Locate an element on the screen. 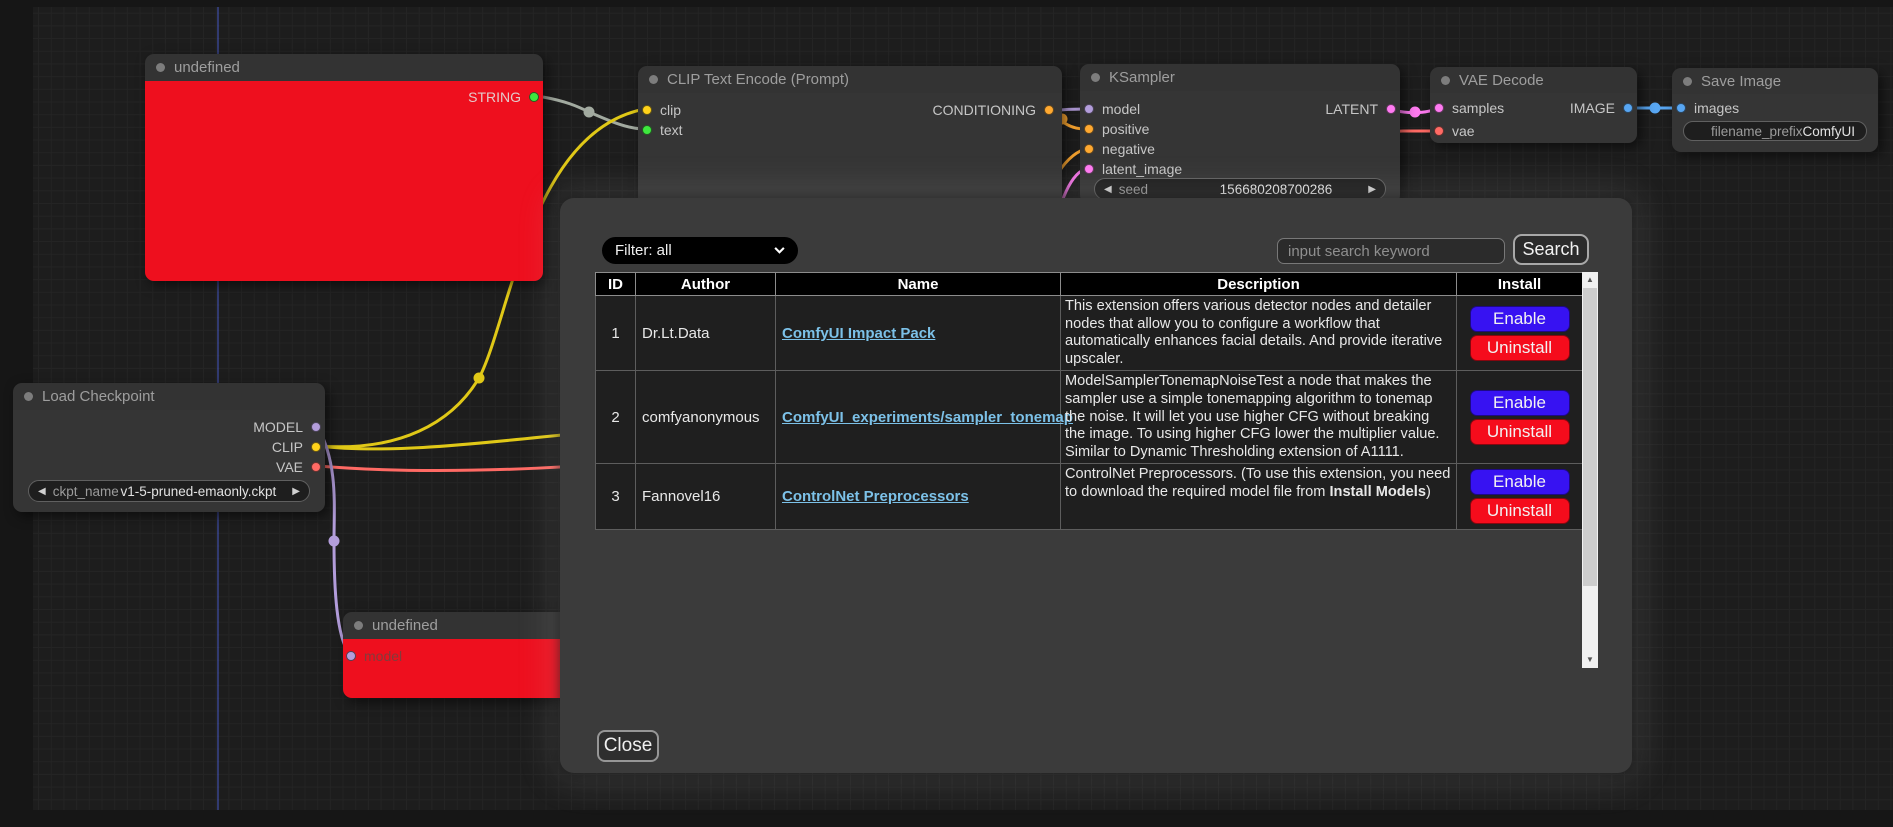 The height and width of the screenshot is (827, 1893). input-slot-latent-image: latent_image is located at coordinates (1133, 169).